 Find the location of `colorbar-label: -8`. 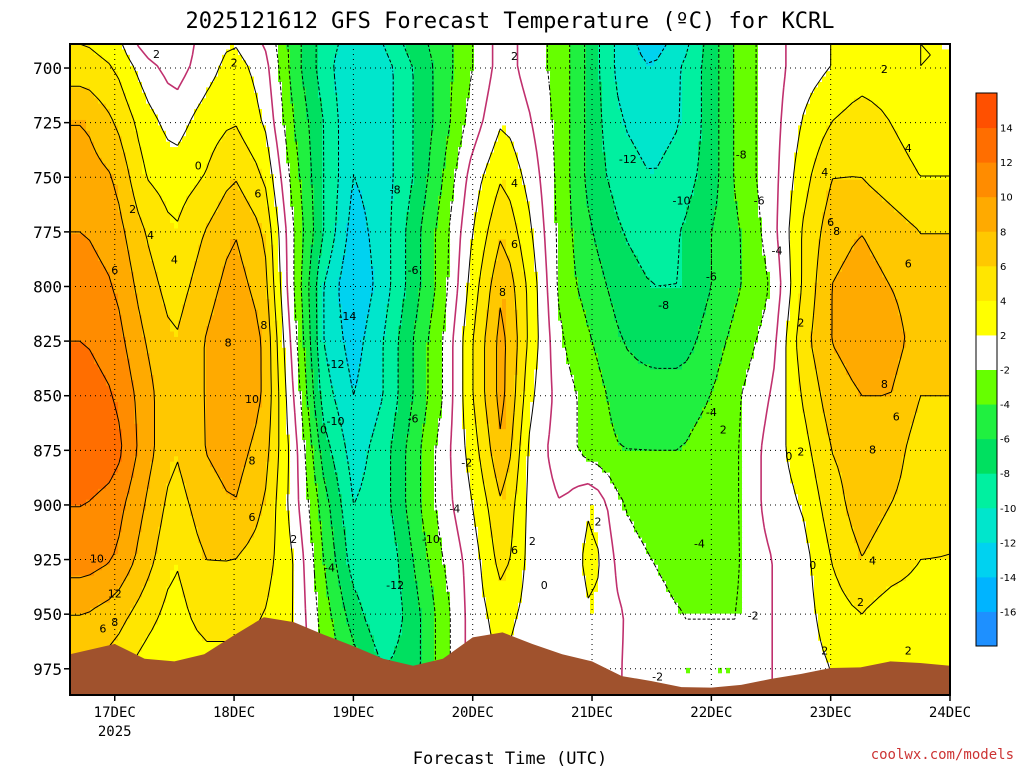

colorbar-label: -8 is located at coordinates (1005, 474).